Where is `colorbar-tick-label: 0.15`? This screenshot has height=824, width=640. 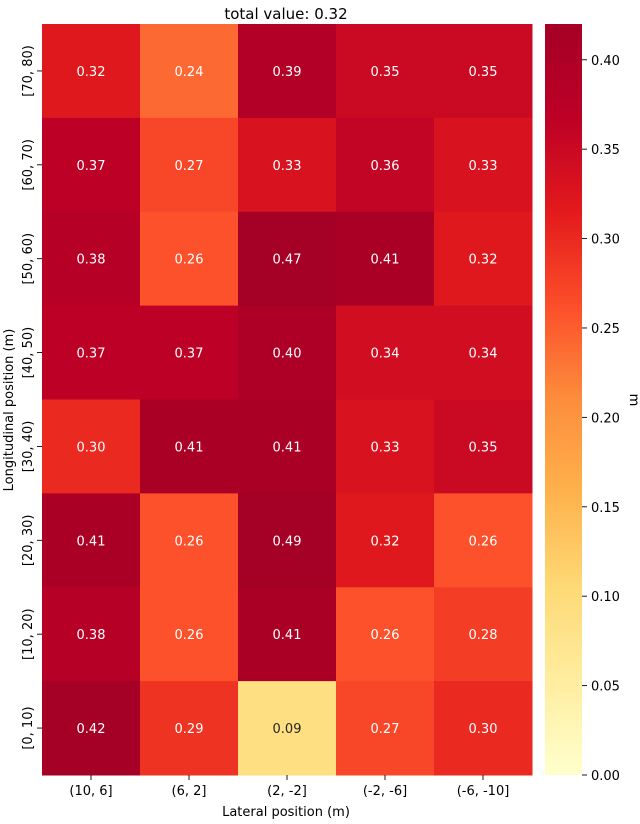 colorbar-tick-label: 0.15 is located at coordinates (605, 508).